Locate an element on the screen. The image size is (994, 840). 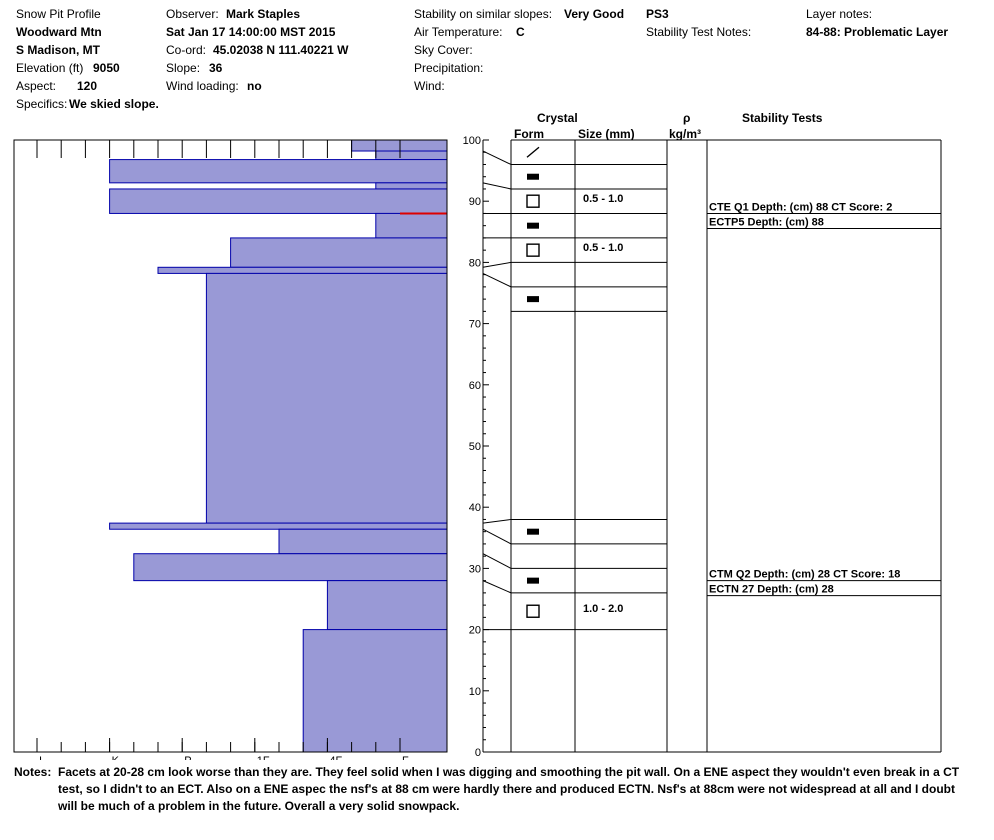
crystal-header: Crystal is located at coordinates (557, 118).